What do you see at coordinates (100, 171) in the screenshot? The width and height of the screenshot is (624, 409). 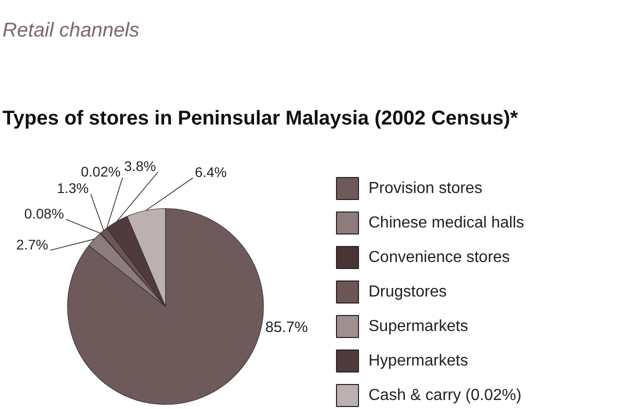 I see `data-label: 0.02%` at bounding box center [100, 171].